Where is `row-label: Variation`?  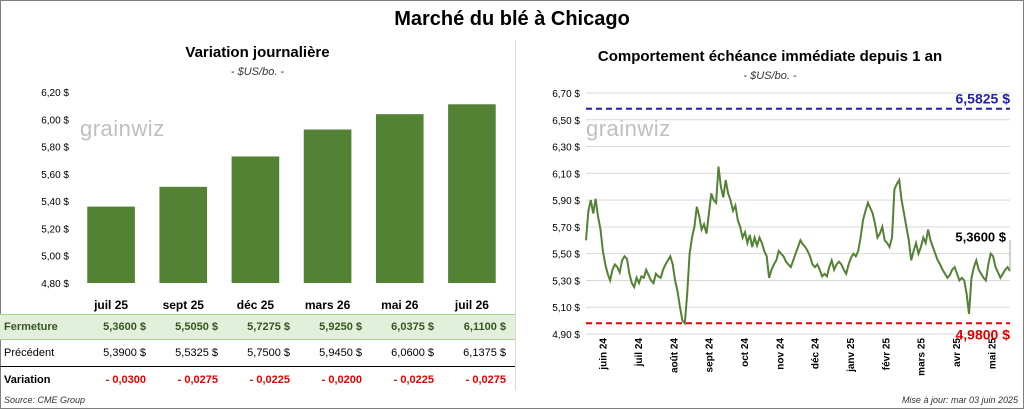
row-label: Variation is located at coordinates (27, 379).